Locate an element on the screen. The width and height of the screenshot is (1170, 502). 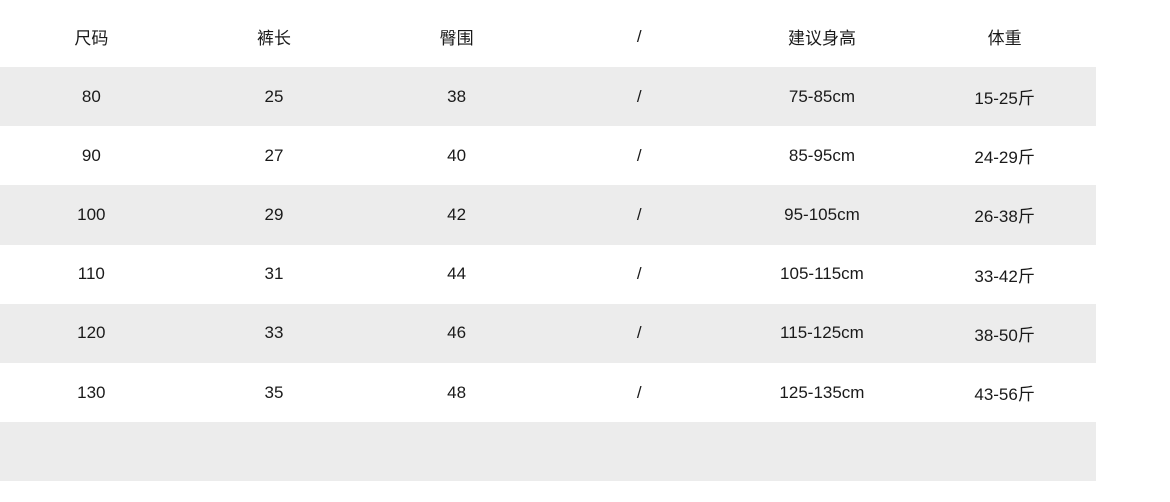
table-cell: 75-85cm is located at coordinates (822, 96).